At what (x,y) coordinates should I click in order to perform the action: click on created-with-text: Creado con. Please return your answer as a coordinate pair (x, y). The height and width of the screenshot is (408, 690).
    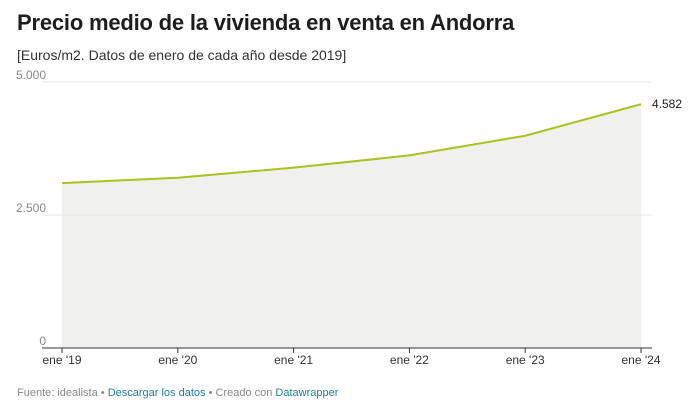
    Looking at the image, I should click on (244, 393).